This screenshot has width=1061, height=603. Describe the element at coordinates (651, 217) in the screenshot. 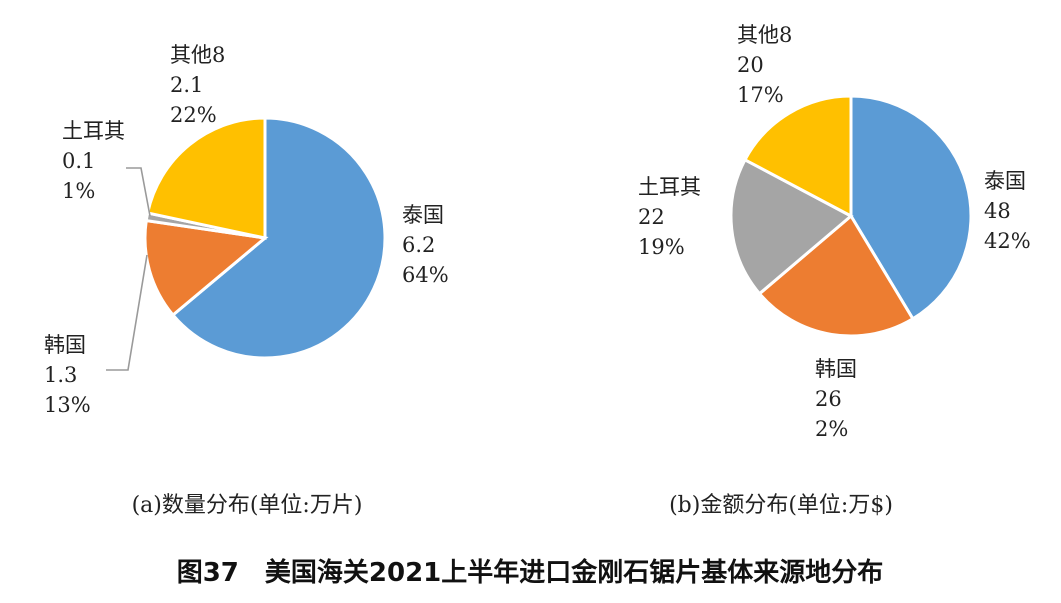

I see `slice-label-value: 22` at that location.